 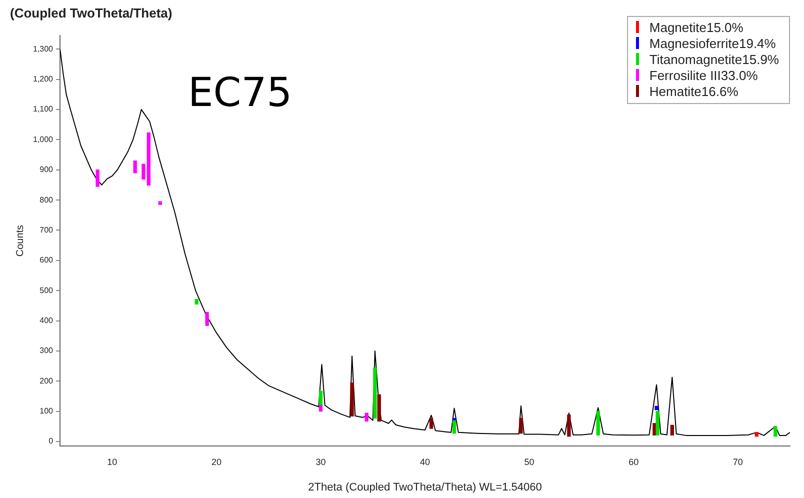 What do you see at coordinates (321, 461) in the screenshot?
I see `x-tick-label: 30` at bounding box center [321, 461].